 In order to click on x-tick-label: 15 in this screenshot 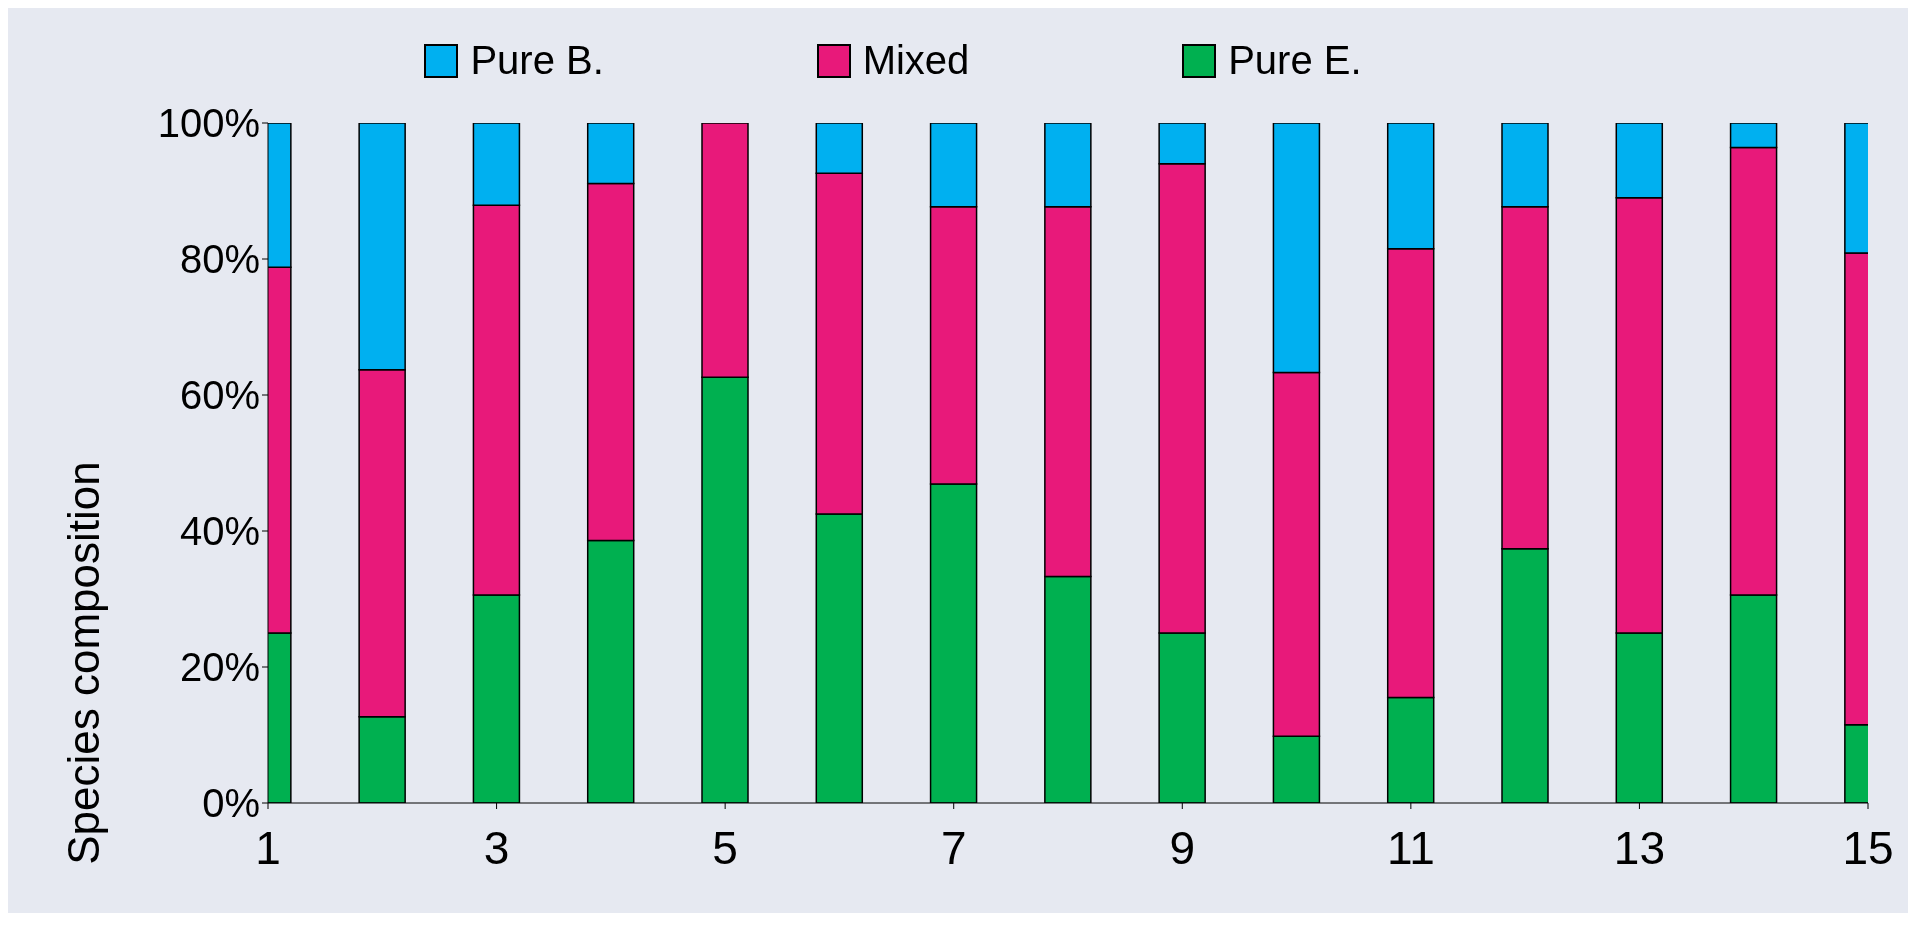, I will do `click(1868, 847)`.